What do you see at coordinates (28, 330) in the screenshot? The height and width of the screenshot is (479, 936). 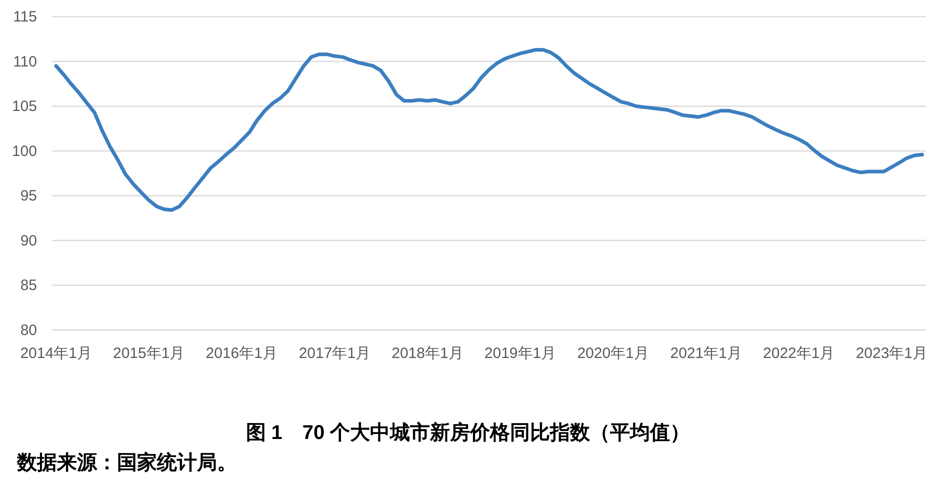 I see `ytick-label: 80` at bounding box center [28, 330].